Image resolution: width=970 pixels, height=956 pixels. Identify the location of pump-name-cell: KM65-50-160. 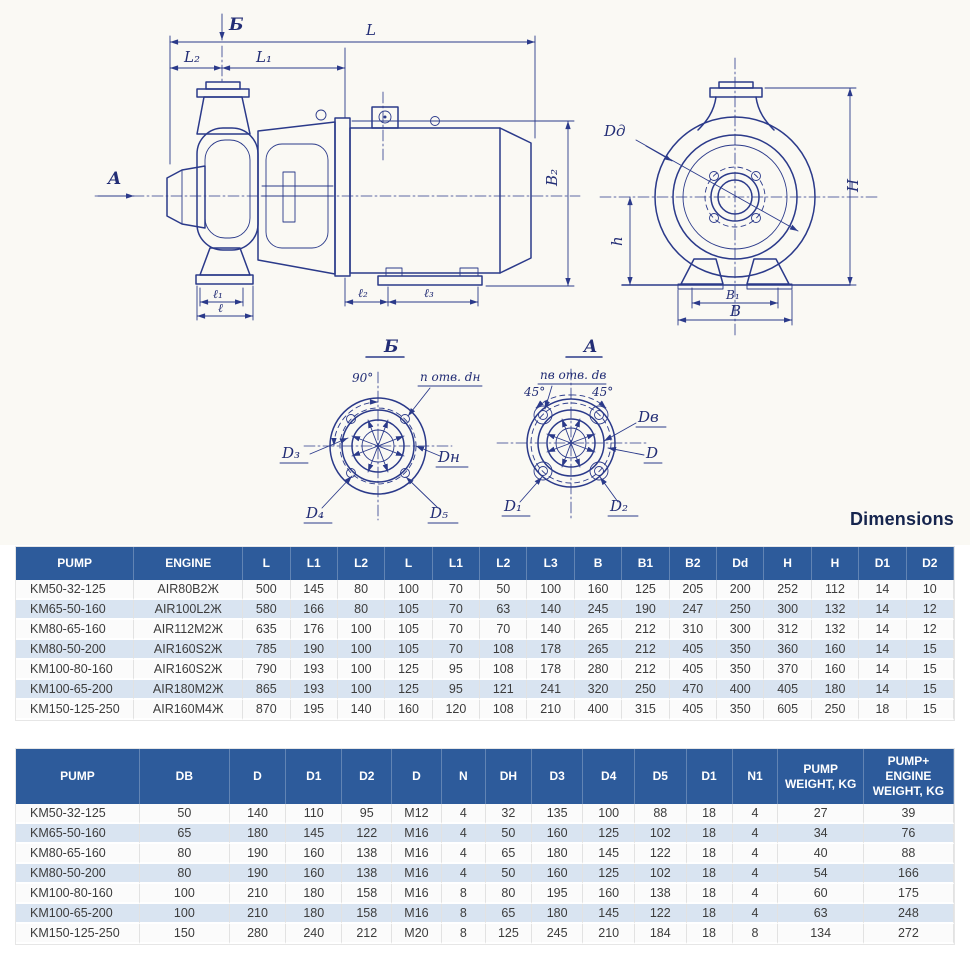
(78, 834).